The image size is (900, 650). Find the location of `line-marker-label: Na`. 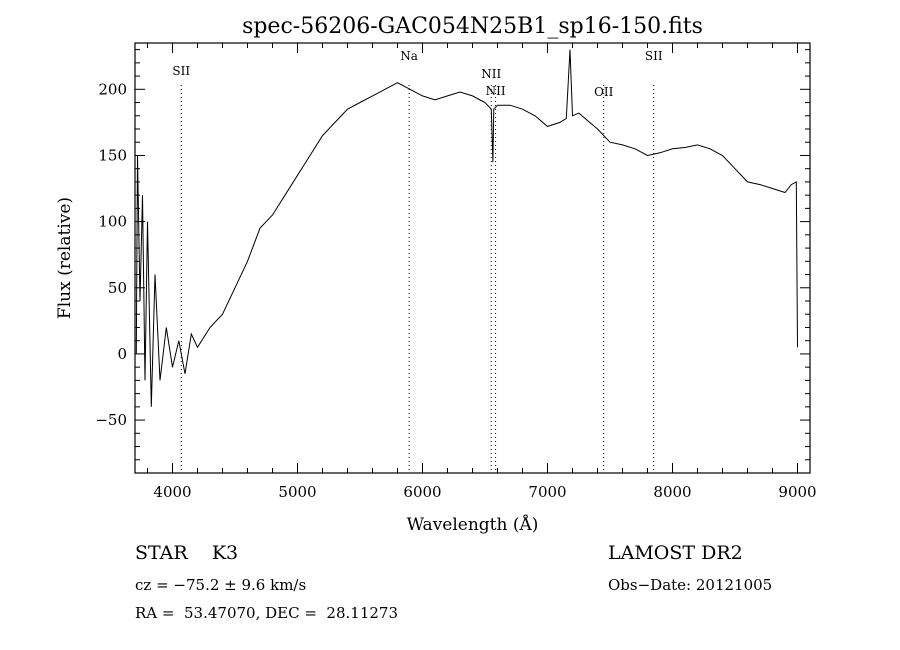

line-marker-label: Na is located at coordinates (409, 56).